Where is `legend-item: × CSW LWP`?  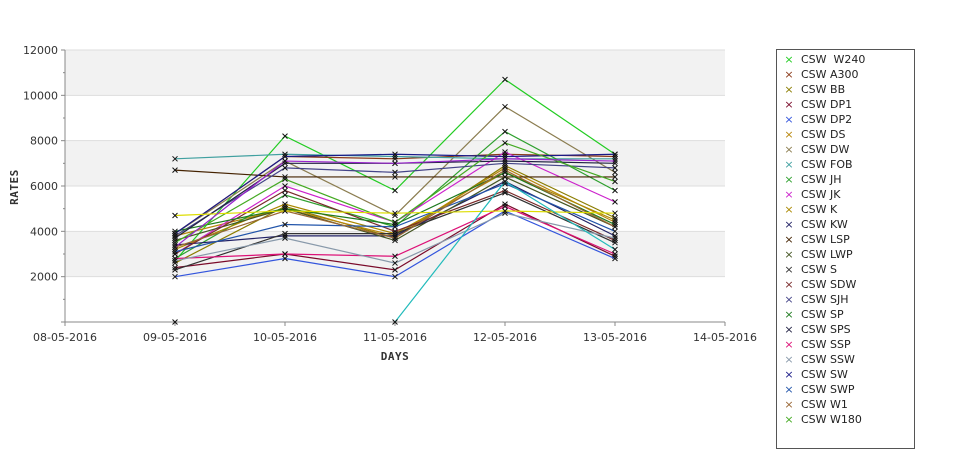 legend-item: × CSW LWP is located at coordinates (817, 254).